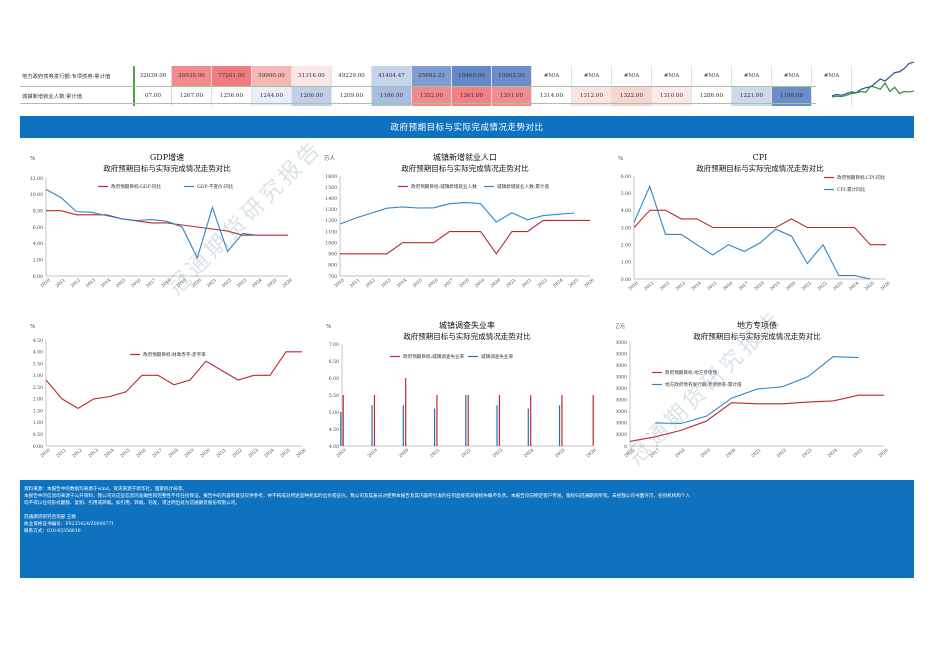 This screenshot has width=936, height=662. I want to click on y-tick-label: 7.00, so click(334, 345).